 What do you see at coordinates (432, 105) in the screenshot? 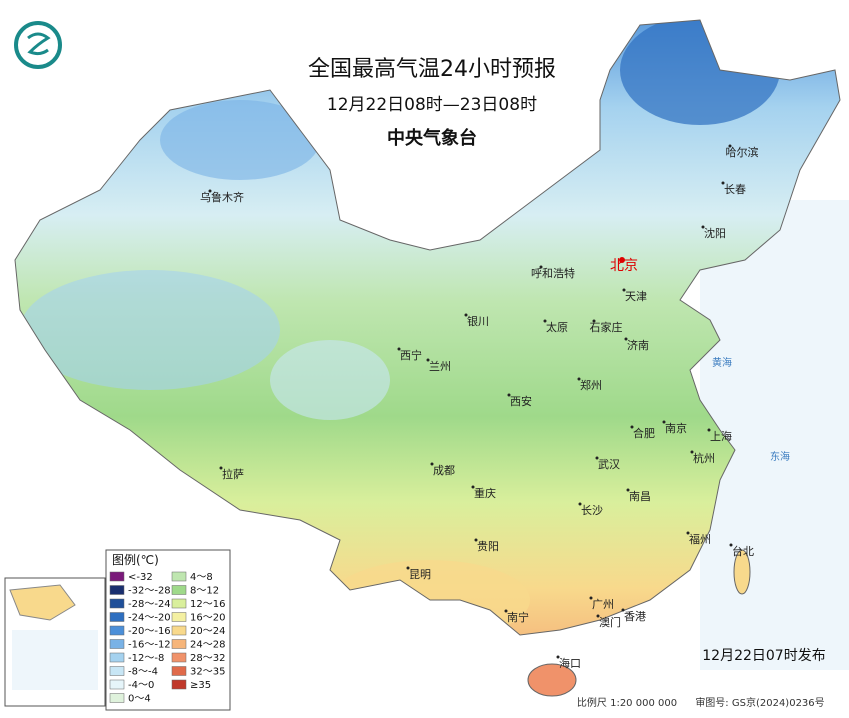
I see `subtitle: 12月22日08时—23日08时` at bounding box center [432, 105].